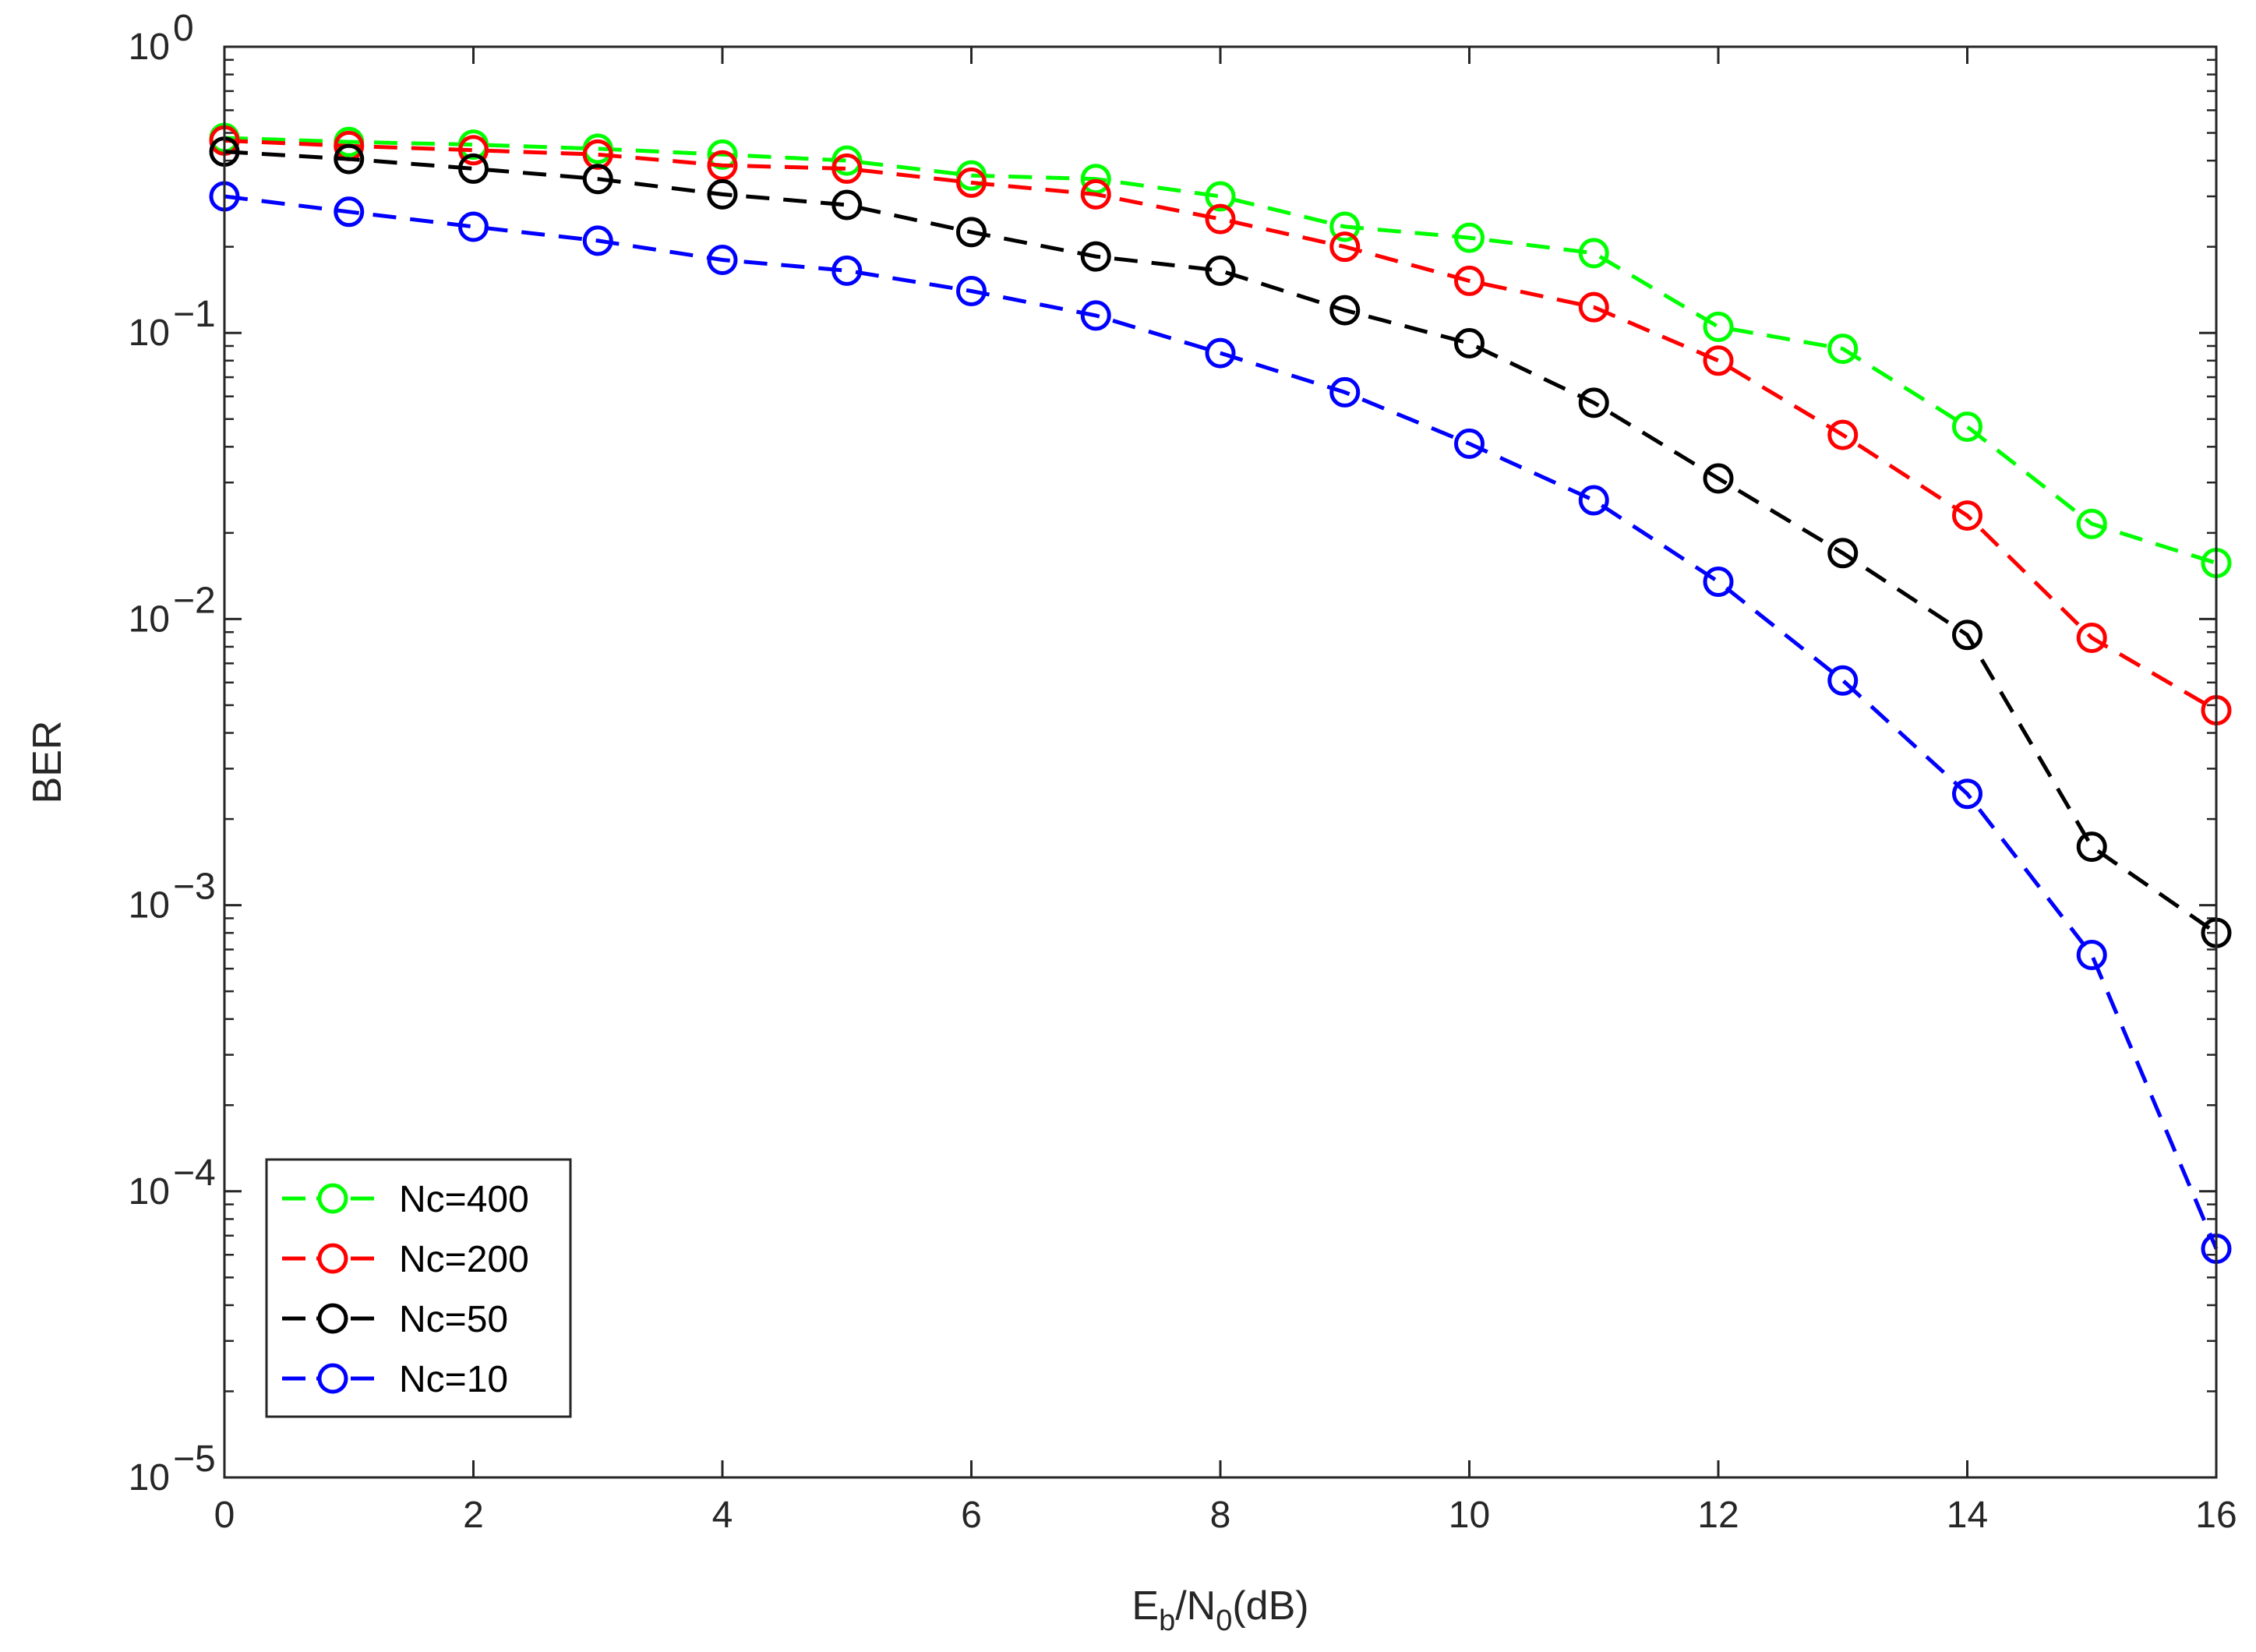 This screenshot has height=1652, width=2256. I want to click on legend-label: Nc=200, so click(464, 1259).